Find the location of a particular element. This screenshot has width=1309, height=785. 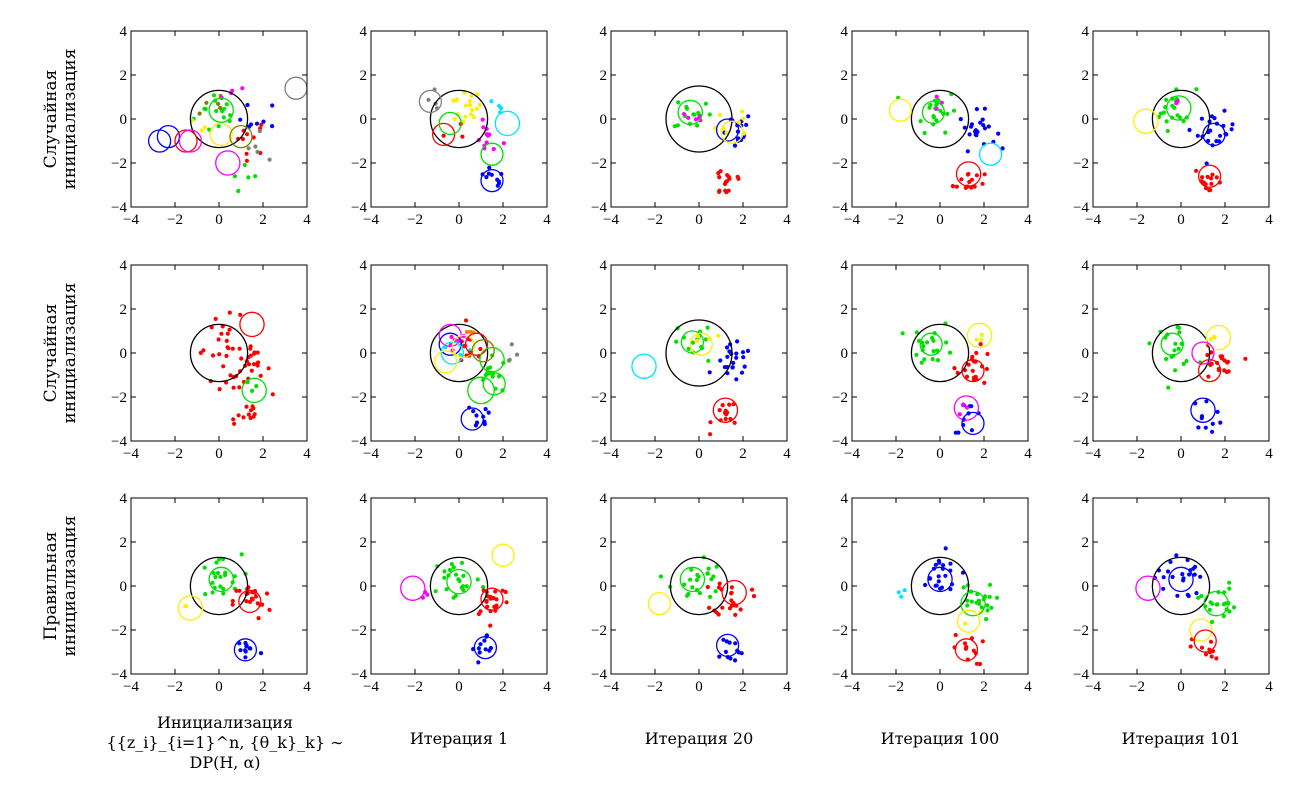

x-tick-label: 4 is located at coordinates (1269, 687).